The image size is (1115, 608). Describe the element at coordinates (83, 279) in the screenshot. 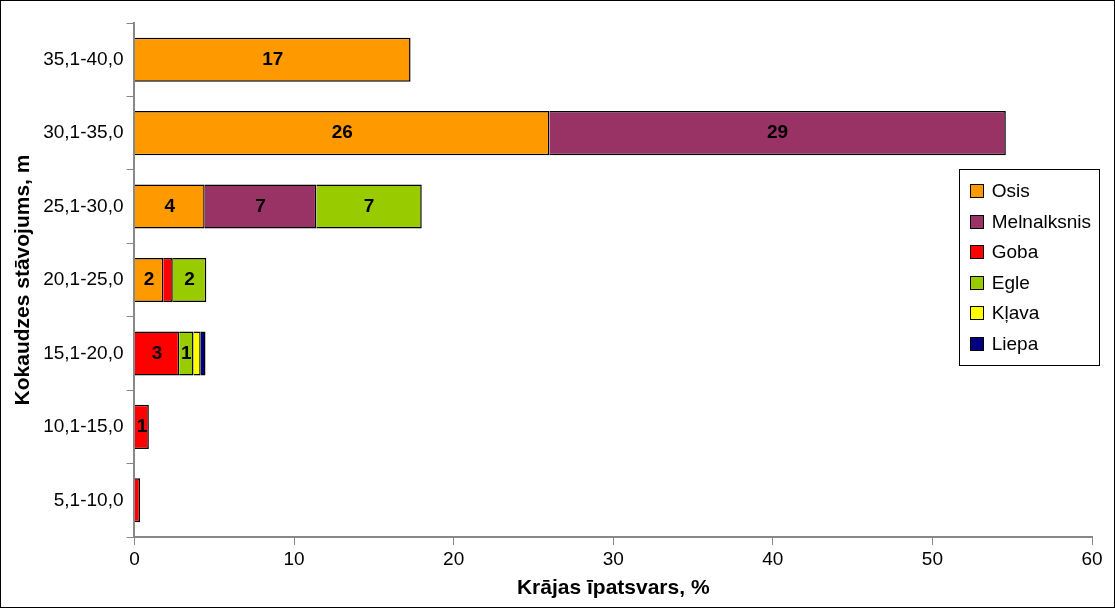

I see `y-tick-label: 20,1-25,0` at that location.